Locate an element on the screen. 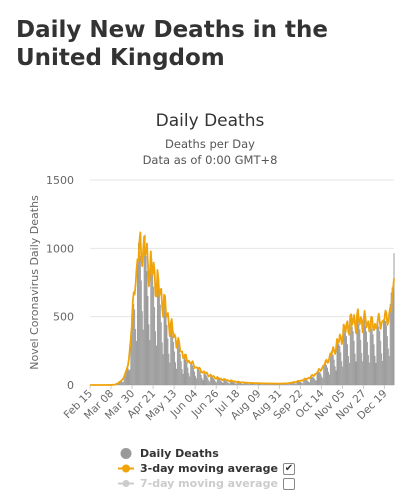 This screenshot has width=408, height=500. y-axis-label: Novel Coronavirus Daily Deaths is located at coordinates (34, 282).